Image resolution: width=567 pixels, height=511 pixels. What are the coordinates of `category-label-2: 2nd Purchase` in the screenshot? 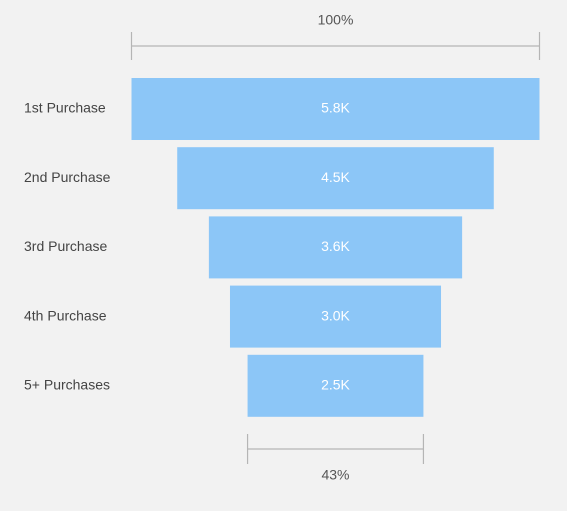 It's located at (67, 177).